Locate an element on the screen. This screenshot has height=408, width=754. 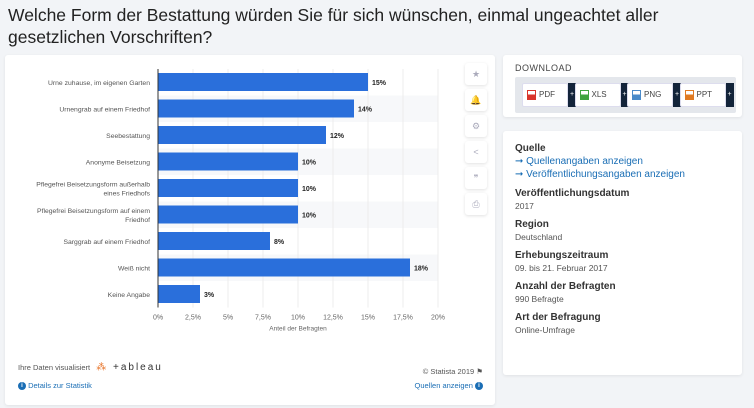
button-label: PDF is located at coordinates (547, 94).